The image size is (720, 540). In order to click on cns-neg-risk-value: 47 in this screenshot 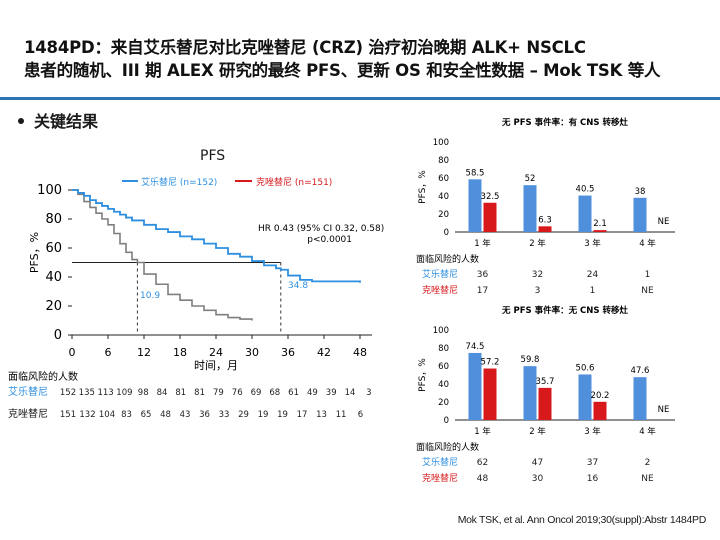, I will do `click(537, 463)`.